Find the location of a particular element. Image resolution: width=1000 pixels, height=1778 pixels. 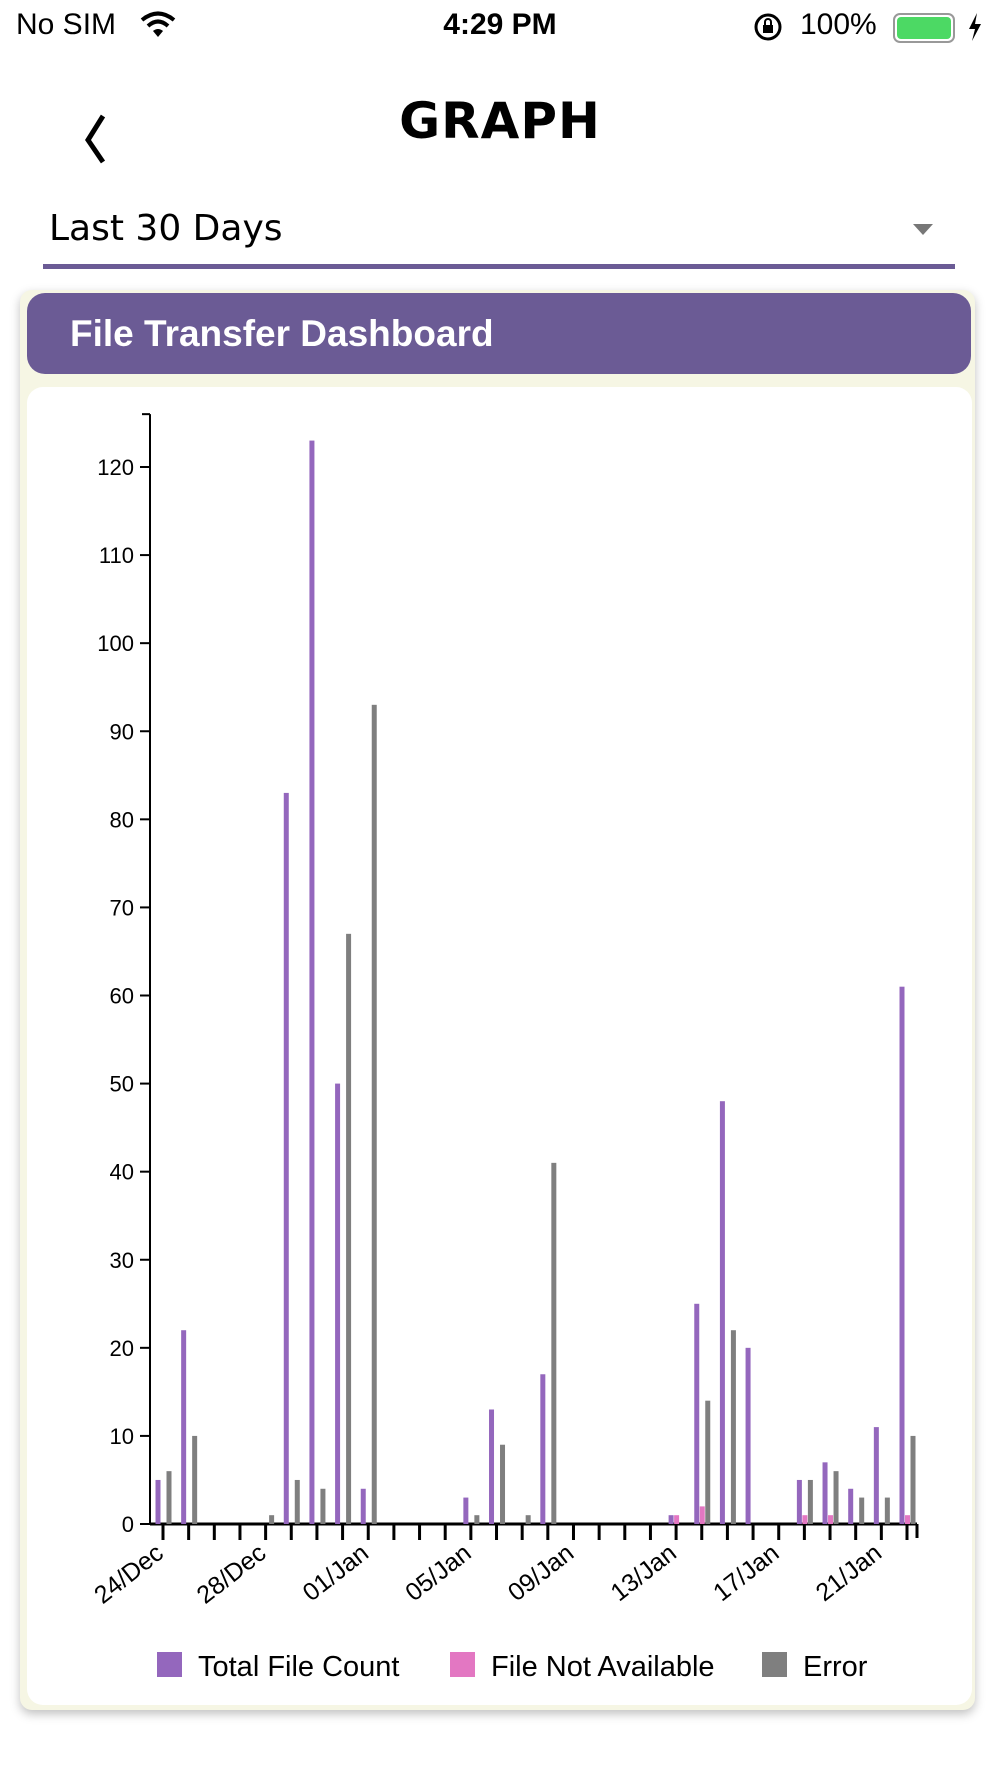

y-tick-label: 110 is located at coordinates (116, 555).